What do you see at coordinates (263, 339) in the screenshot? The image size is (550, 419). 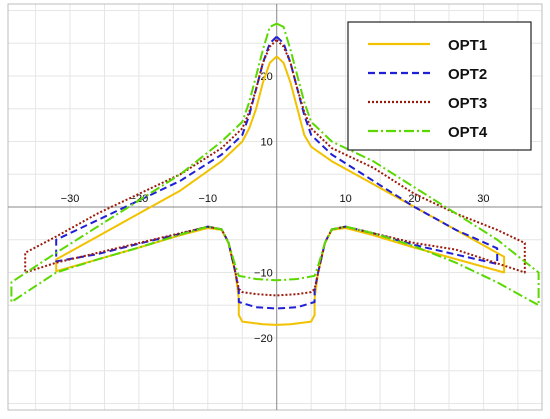 I see `y-tick-label: −20` at bounding box center [263, 339].